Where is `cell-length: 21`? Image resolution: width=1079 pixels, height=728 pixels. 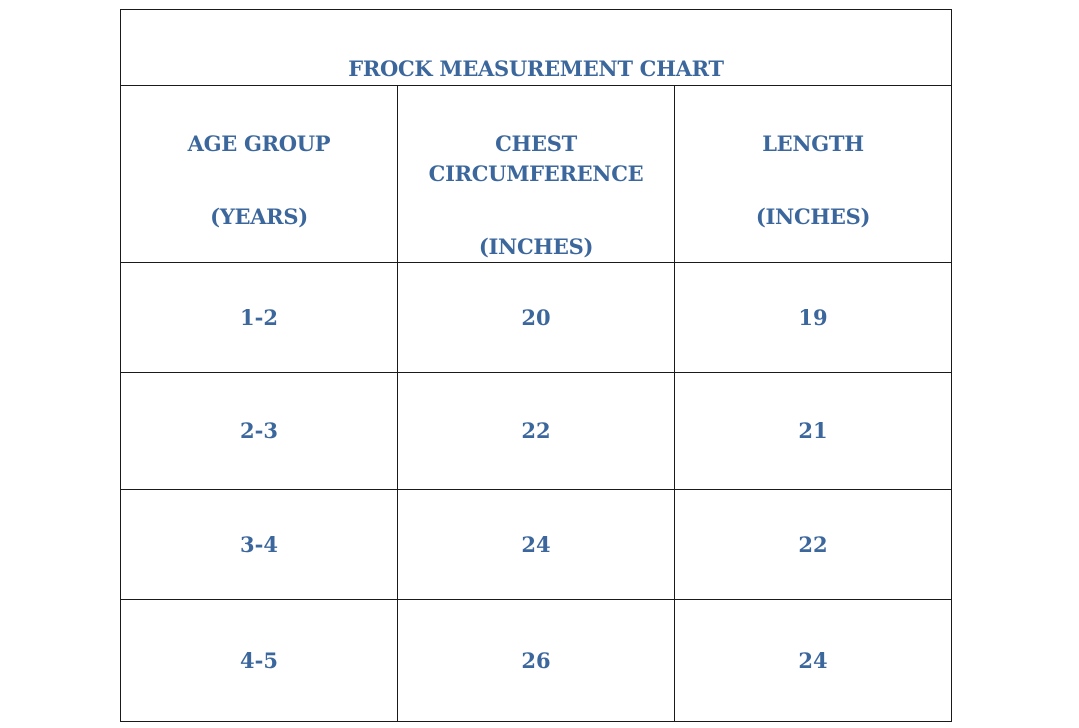 cell-length: 21 is located at coordinates (813, 431).